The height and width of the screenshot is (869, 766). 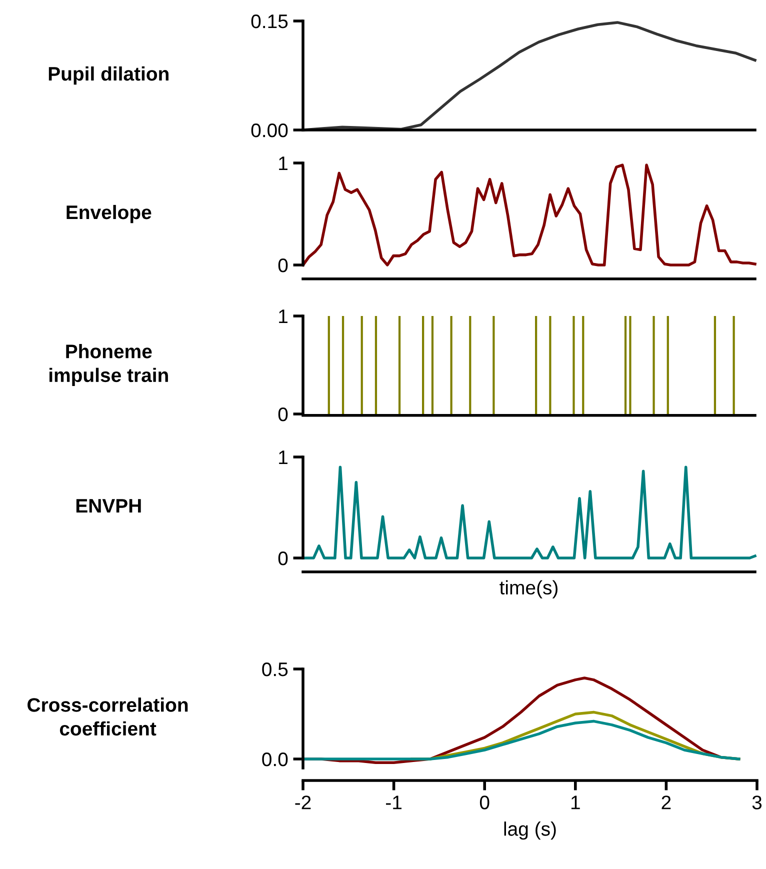 What do you see at coordinates (109, 214) in the screenshot?
I see `y-axis-title: Envelope` at bounding box center [109, 214].